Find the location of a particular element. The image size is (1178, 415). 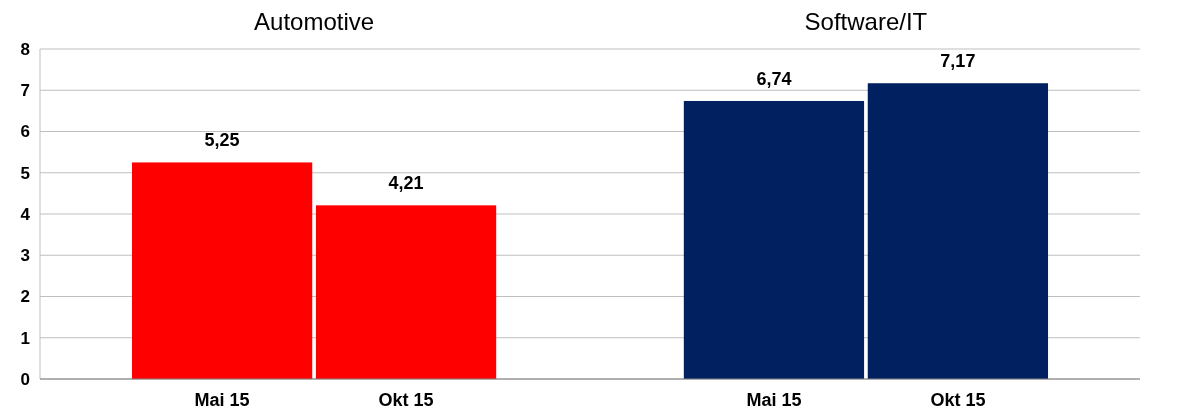

y-tick-label: 3 is located at coordinates (25, 256).